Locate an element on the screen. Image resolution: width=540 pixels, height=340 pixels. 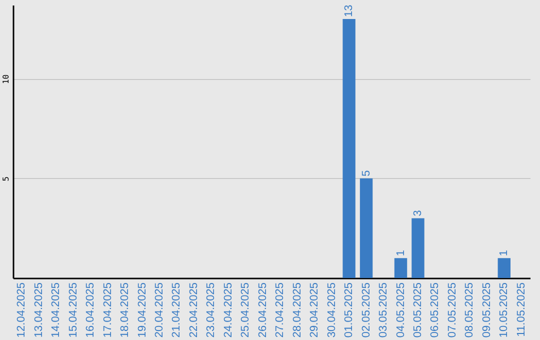
x-tick-label: 15.04.2025 is located at coordinates (73, 310).